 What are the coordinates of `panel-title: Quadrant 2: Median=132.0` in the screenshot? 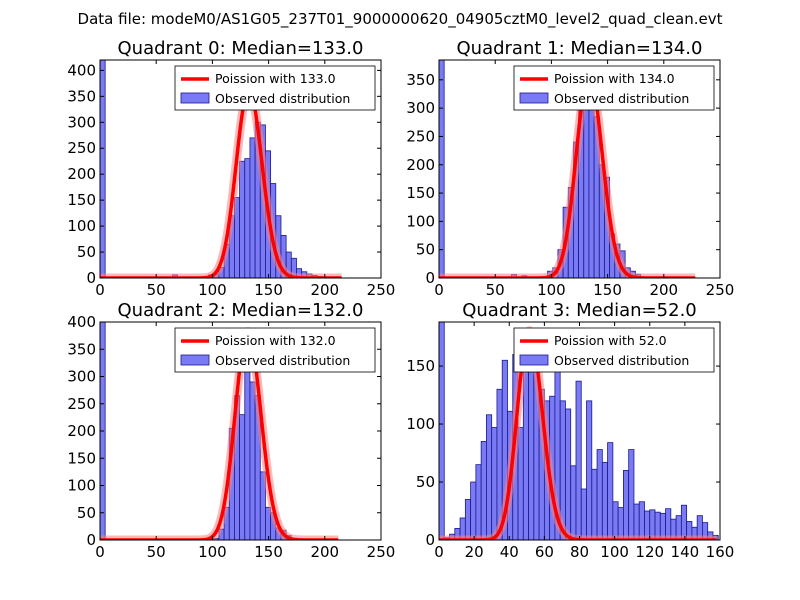 It's located at (241, 310).